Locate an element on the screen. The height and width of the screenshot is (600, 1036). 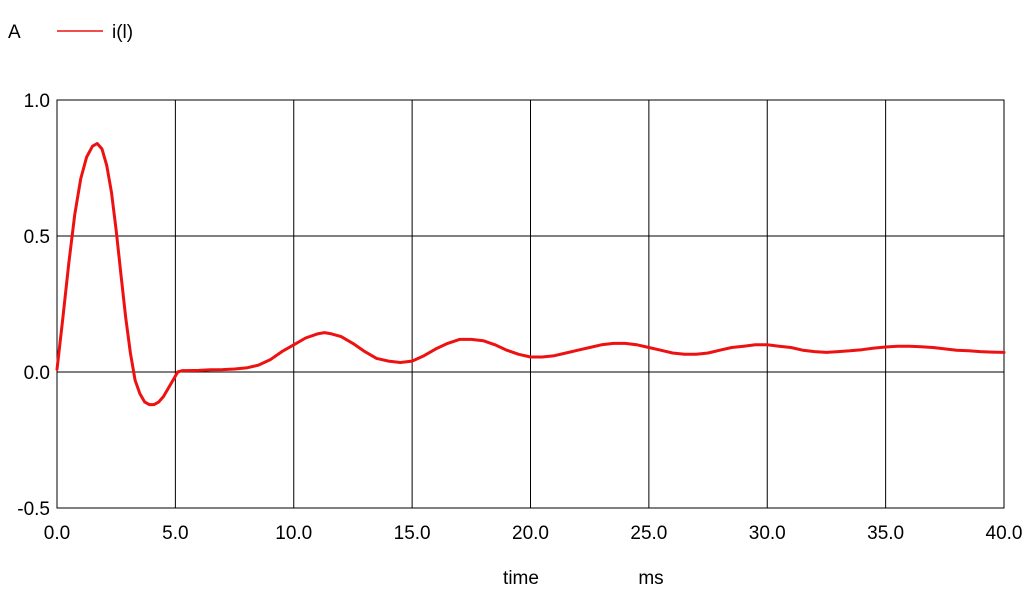
x-tick-label: 35.0 is located at coordinates (885, 533).